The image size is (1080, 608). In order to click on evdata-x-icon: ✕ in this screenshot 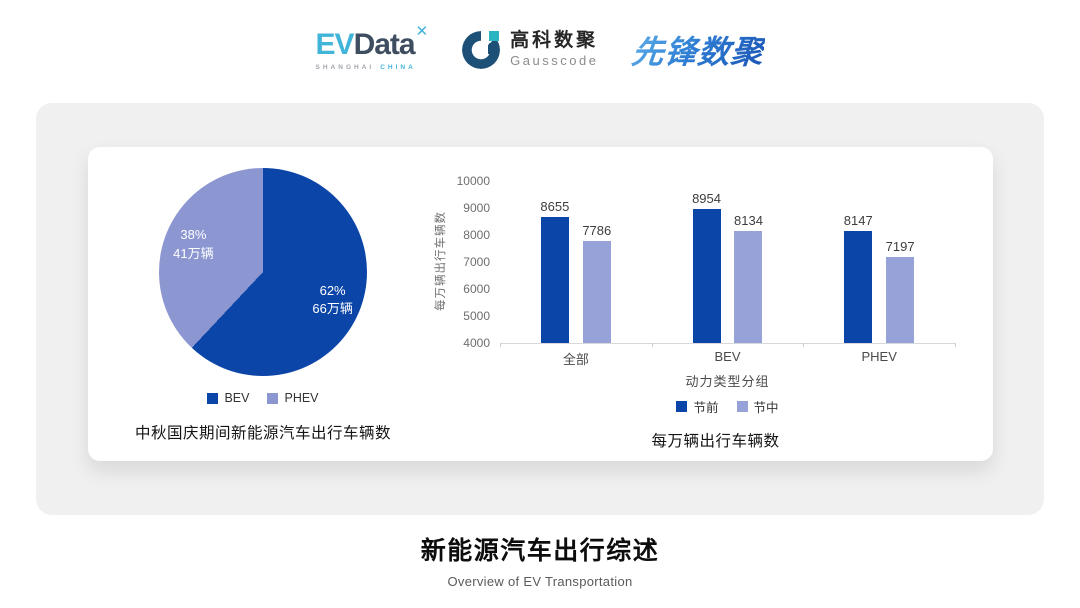, I will do `click(422, 31)`.